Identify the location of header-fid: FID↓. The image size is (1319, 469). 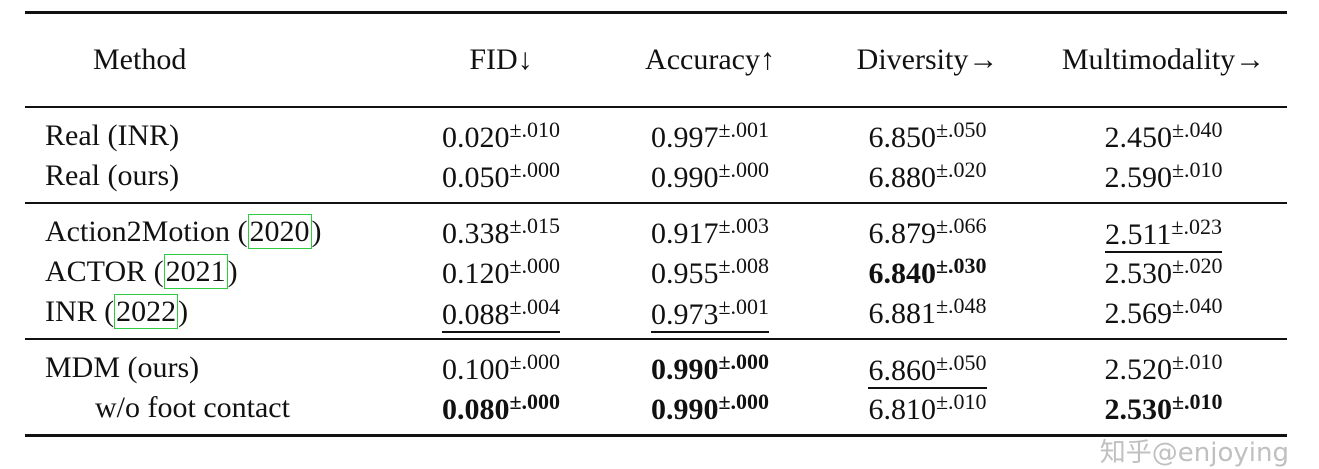
(501, 59).